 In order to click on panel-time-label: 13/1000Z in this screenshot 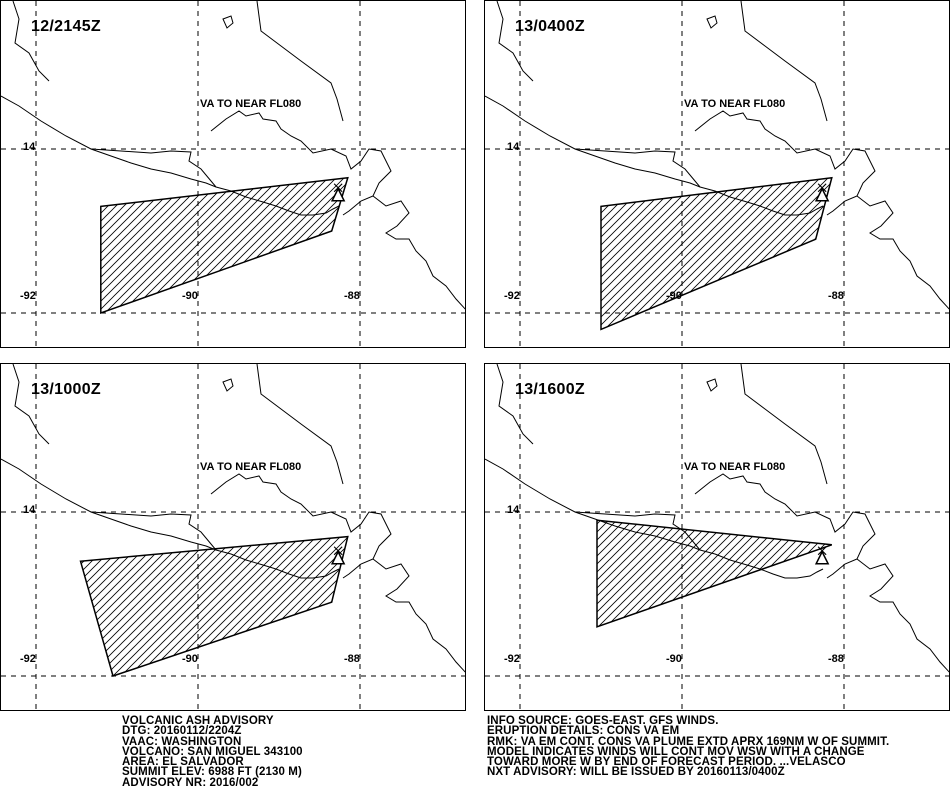, I will do `click(66, 389)`.